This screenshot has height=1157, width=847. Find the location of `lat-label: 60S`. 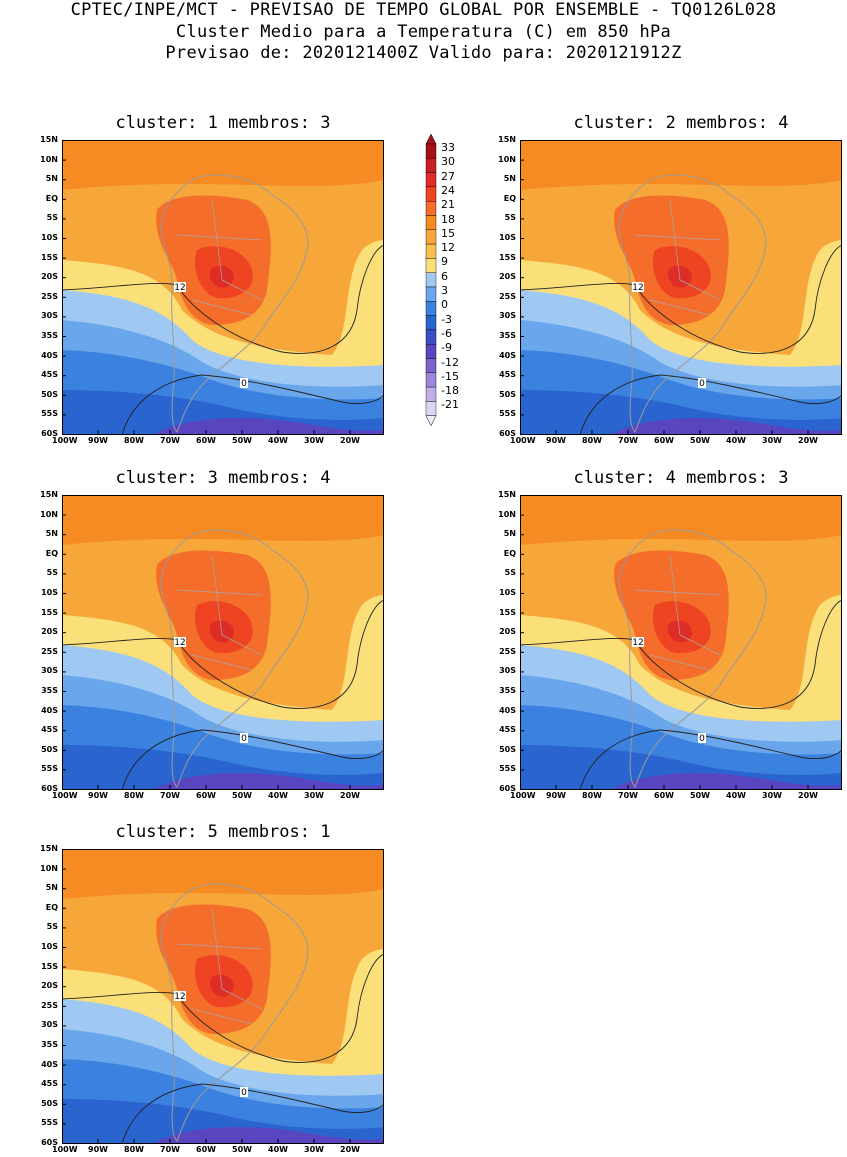

lat-label: 60S is located at coordinates (49, 1142).